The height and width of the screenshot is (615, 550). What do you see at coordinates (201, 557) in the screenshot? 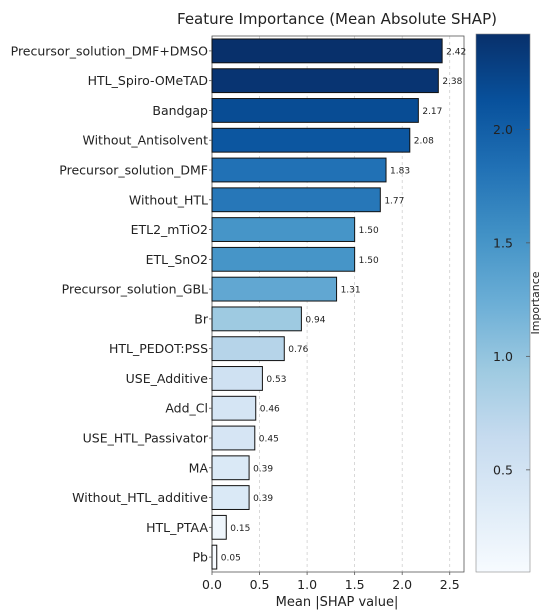
I see `y-tick-label: Pb` at bounding box center [201, 557].